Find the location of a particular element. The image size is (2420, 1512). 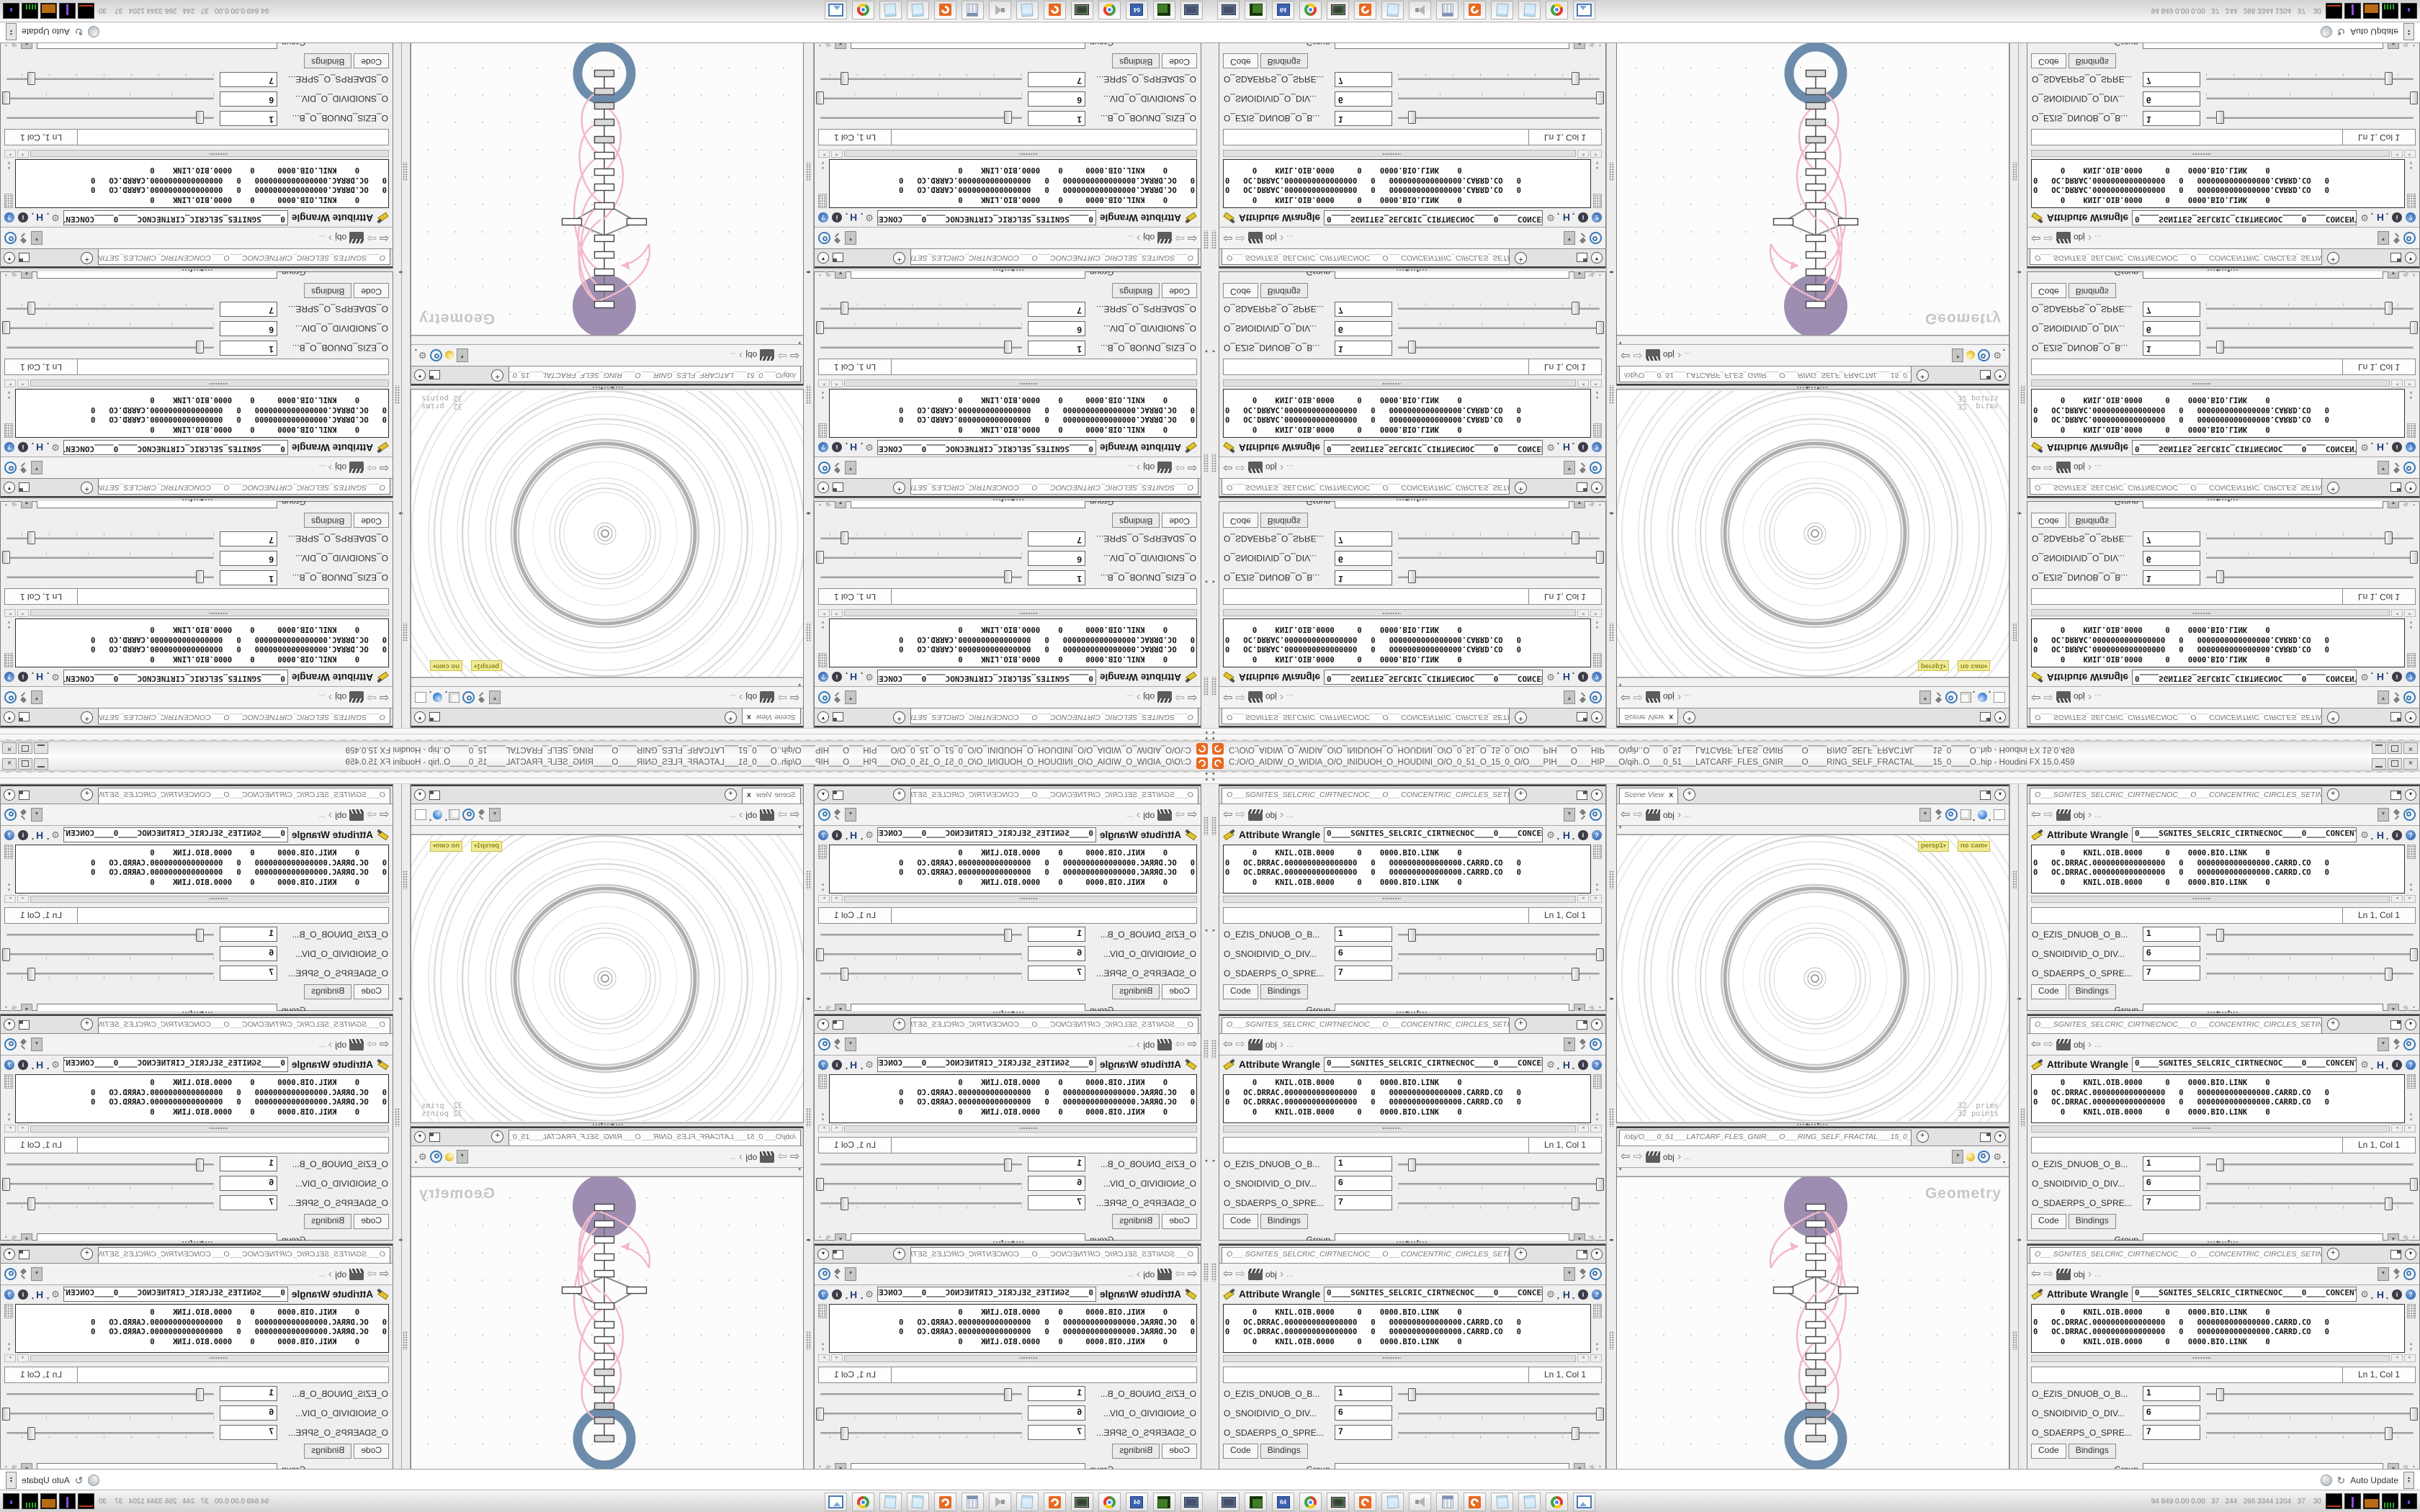

auto-update-label: Auto Update is located at coordinates (2374, 32).